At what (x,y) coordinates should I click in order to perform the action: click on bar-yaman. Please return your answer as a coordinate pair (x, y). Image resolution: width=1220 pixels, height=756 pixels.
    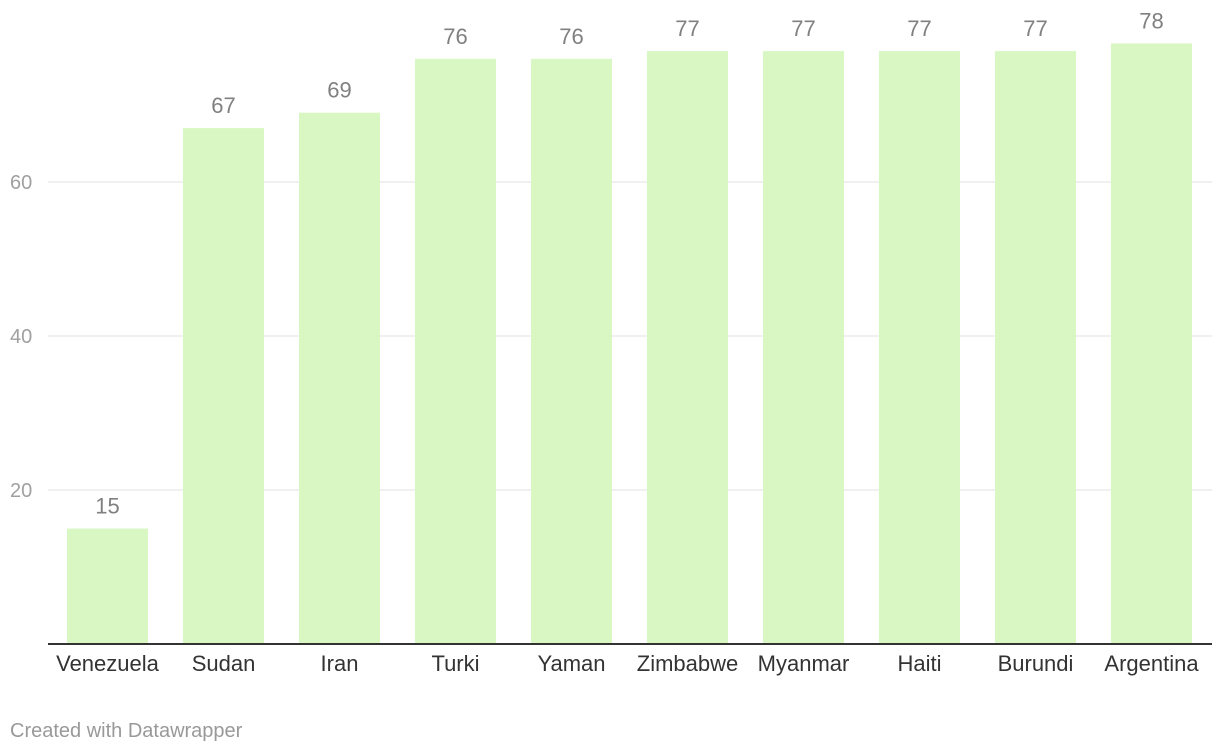
    Looking at the image, I should click on (571, 351).